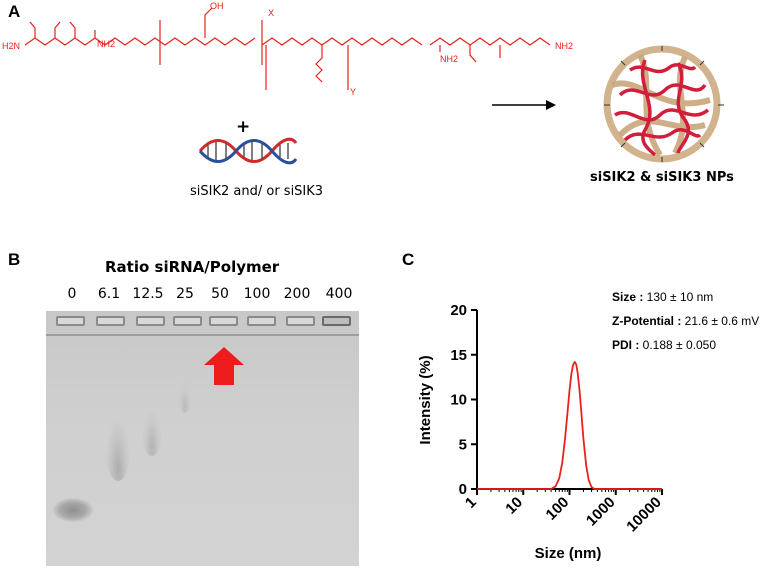  I want to click on y-tick-label: 5, so click(463, 444).